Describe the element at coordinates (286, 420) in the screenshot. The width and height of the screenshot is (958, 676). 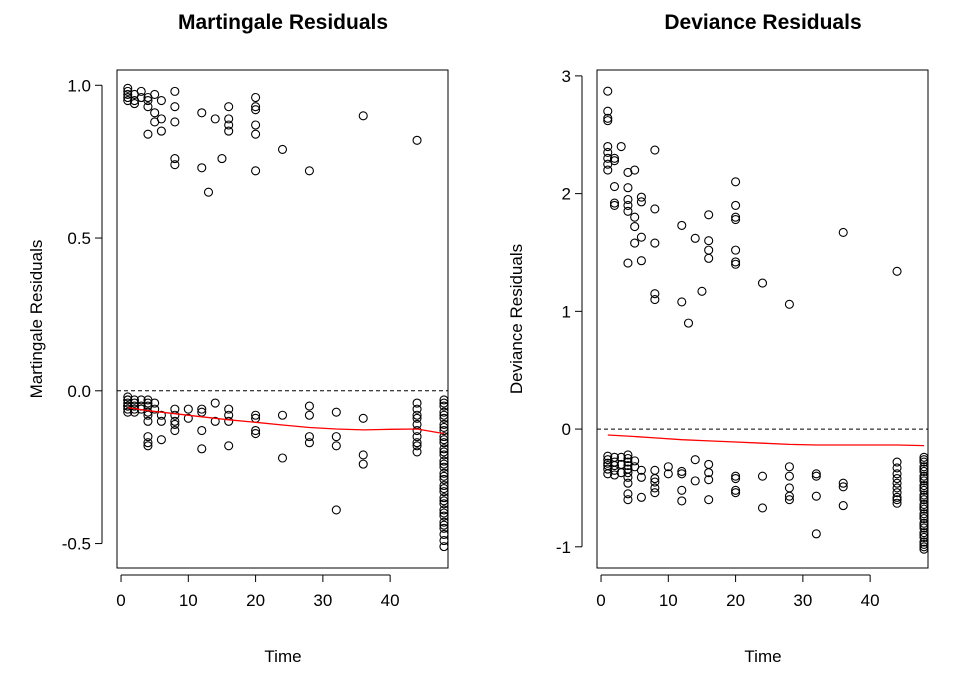
I see `smooth-curve` at that location.